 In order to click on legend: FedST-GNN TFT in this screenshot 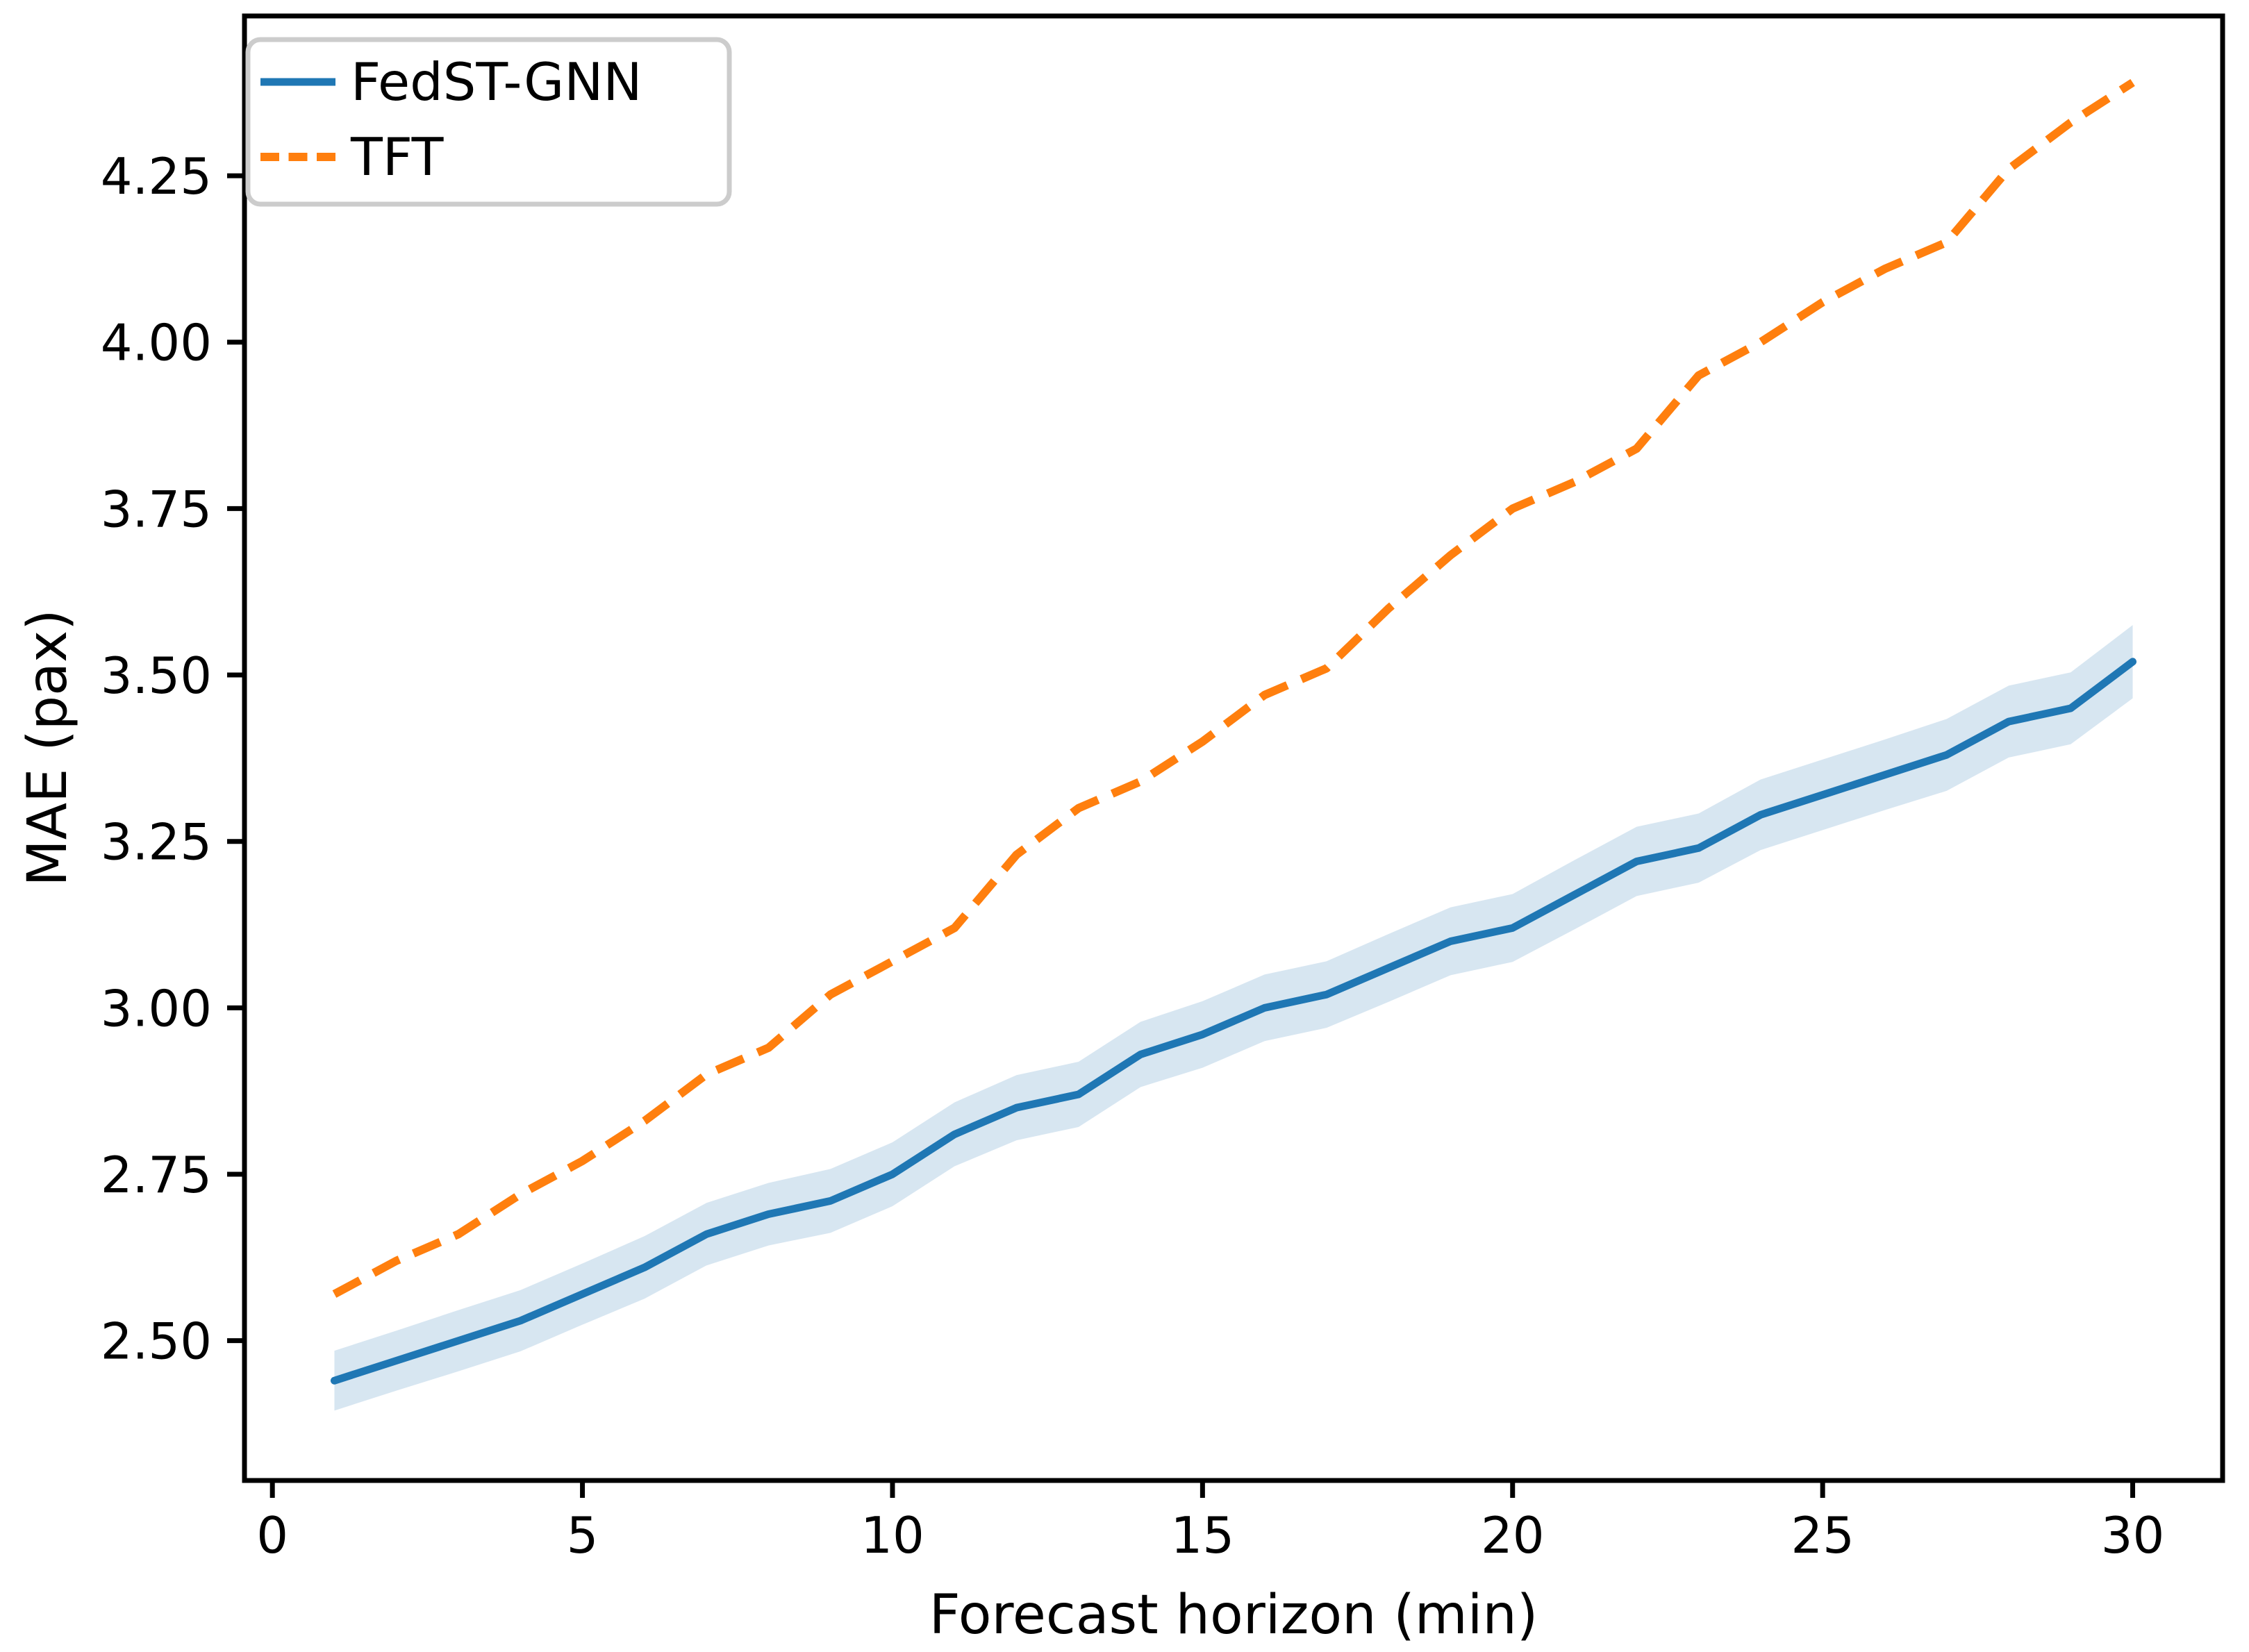, I will do `click(489, 122)`.